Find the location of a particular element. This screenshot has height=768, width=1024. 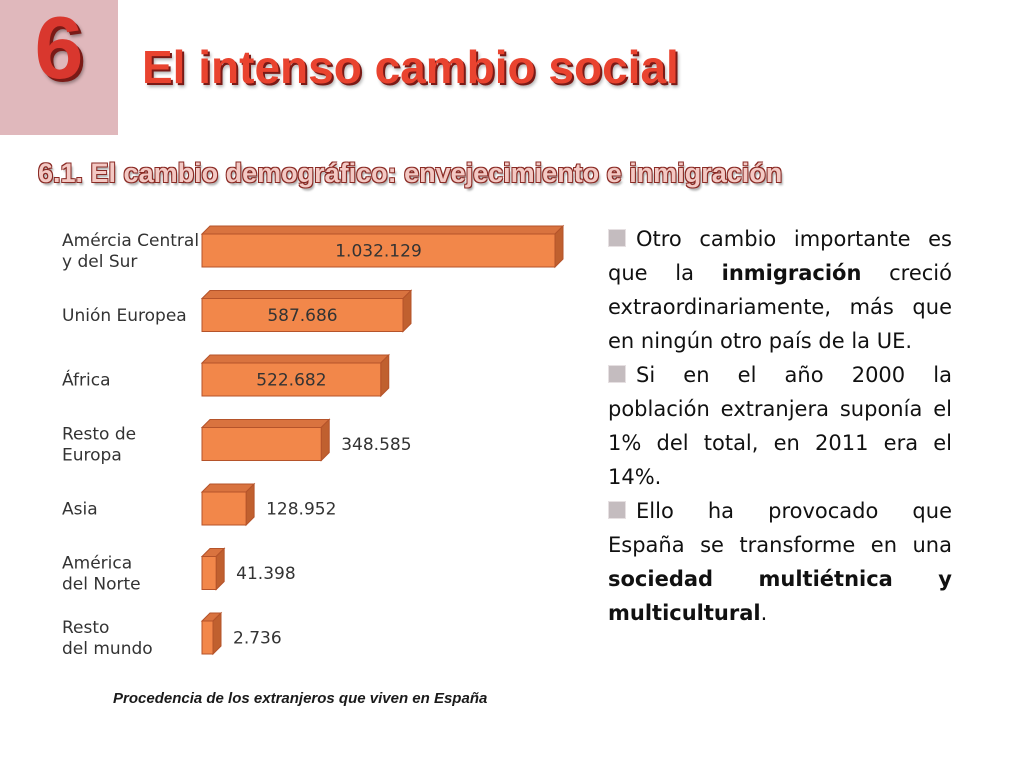

category-label: Europa is located at coordinates (92, 456).